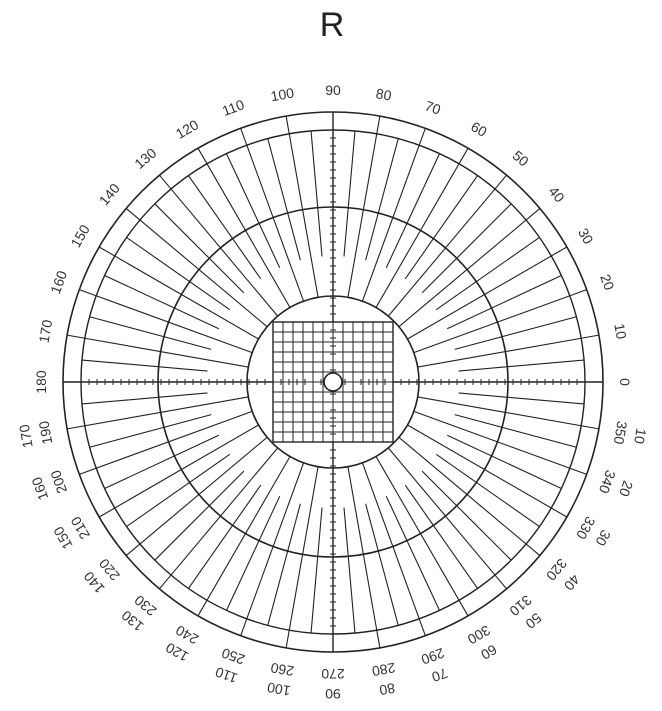 The width and height of the screenshot is (662, 711). I want to click on outer-label-140: 140, so click(109, 194).